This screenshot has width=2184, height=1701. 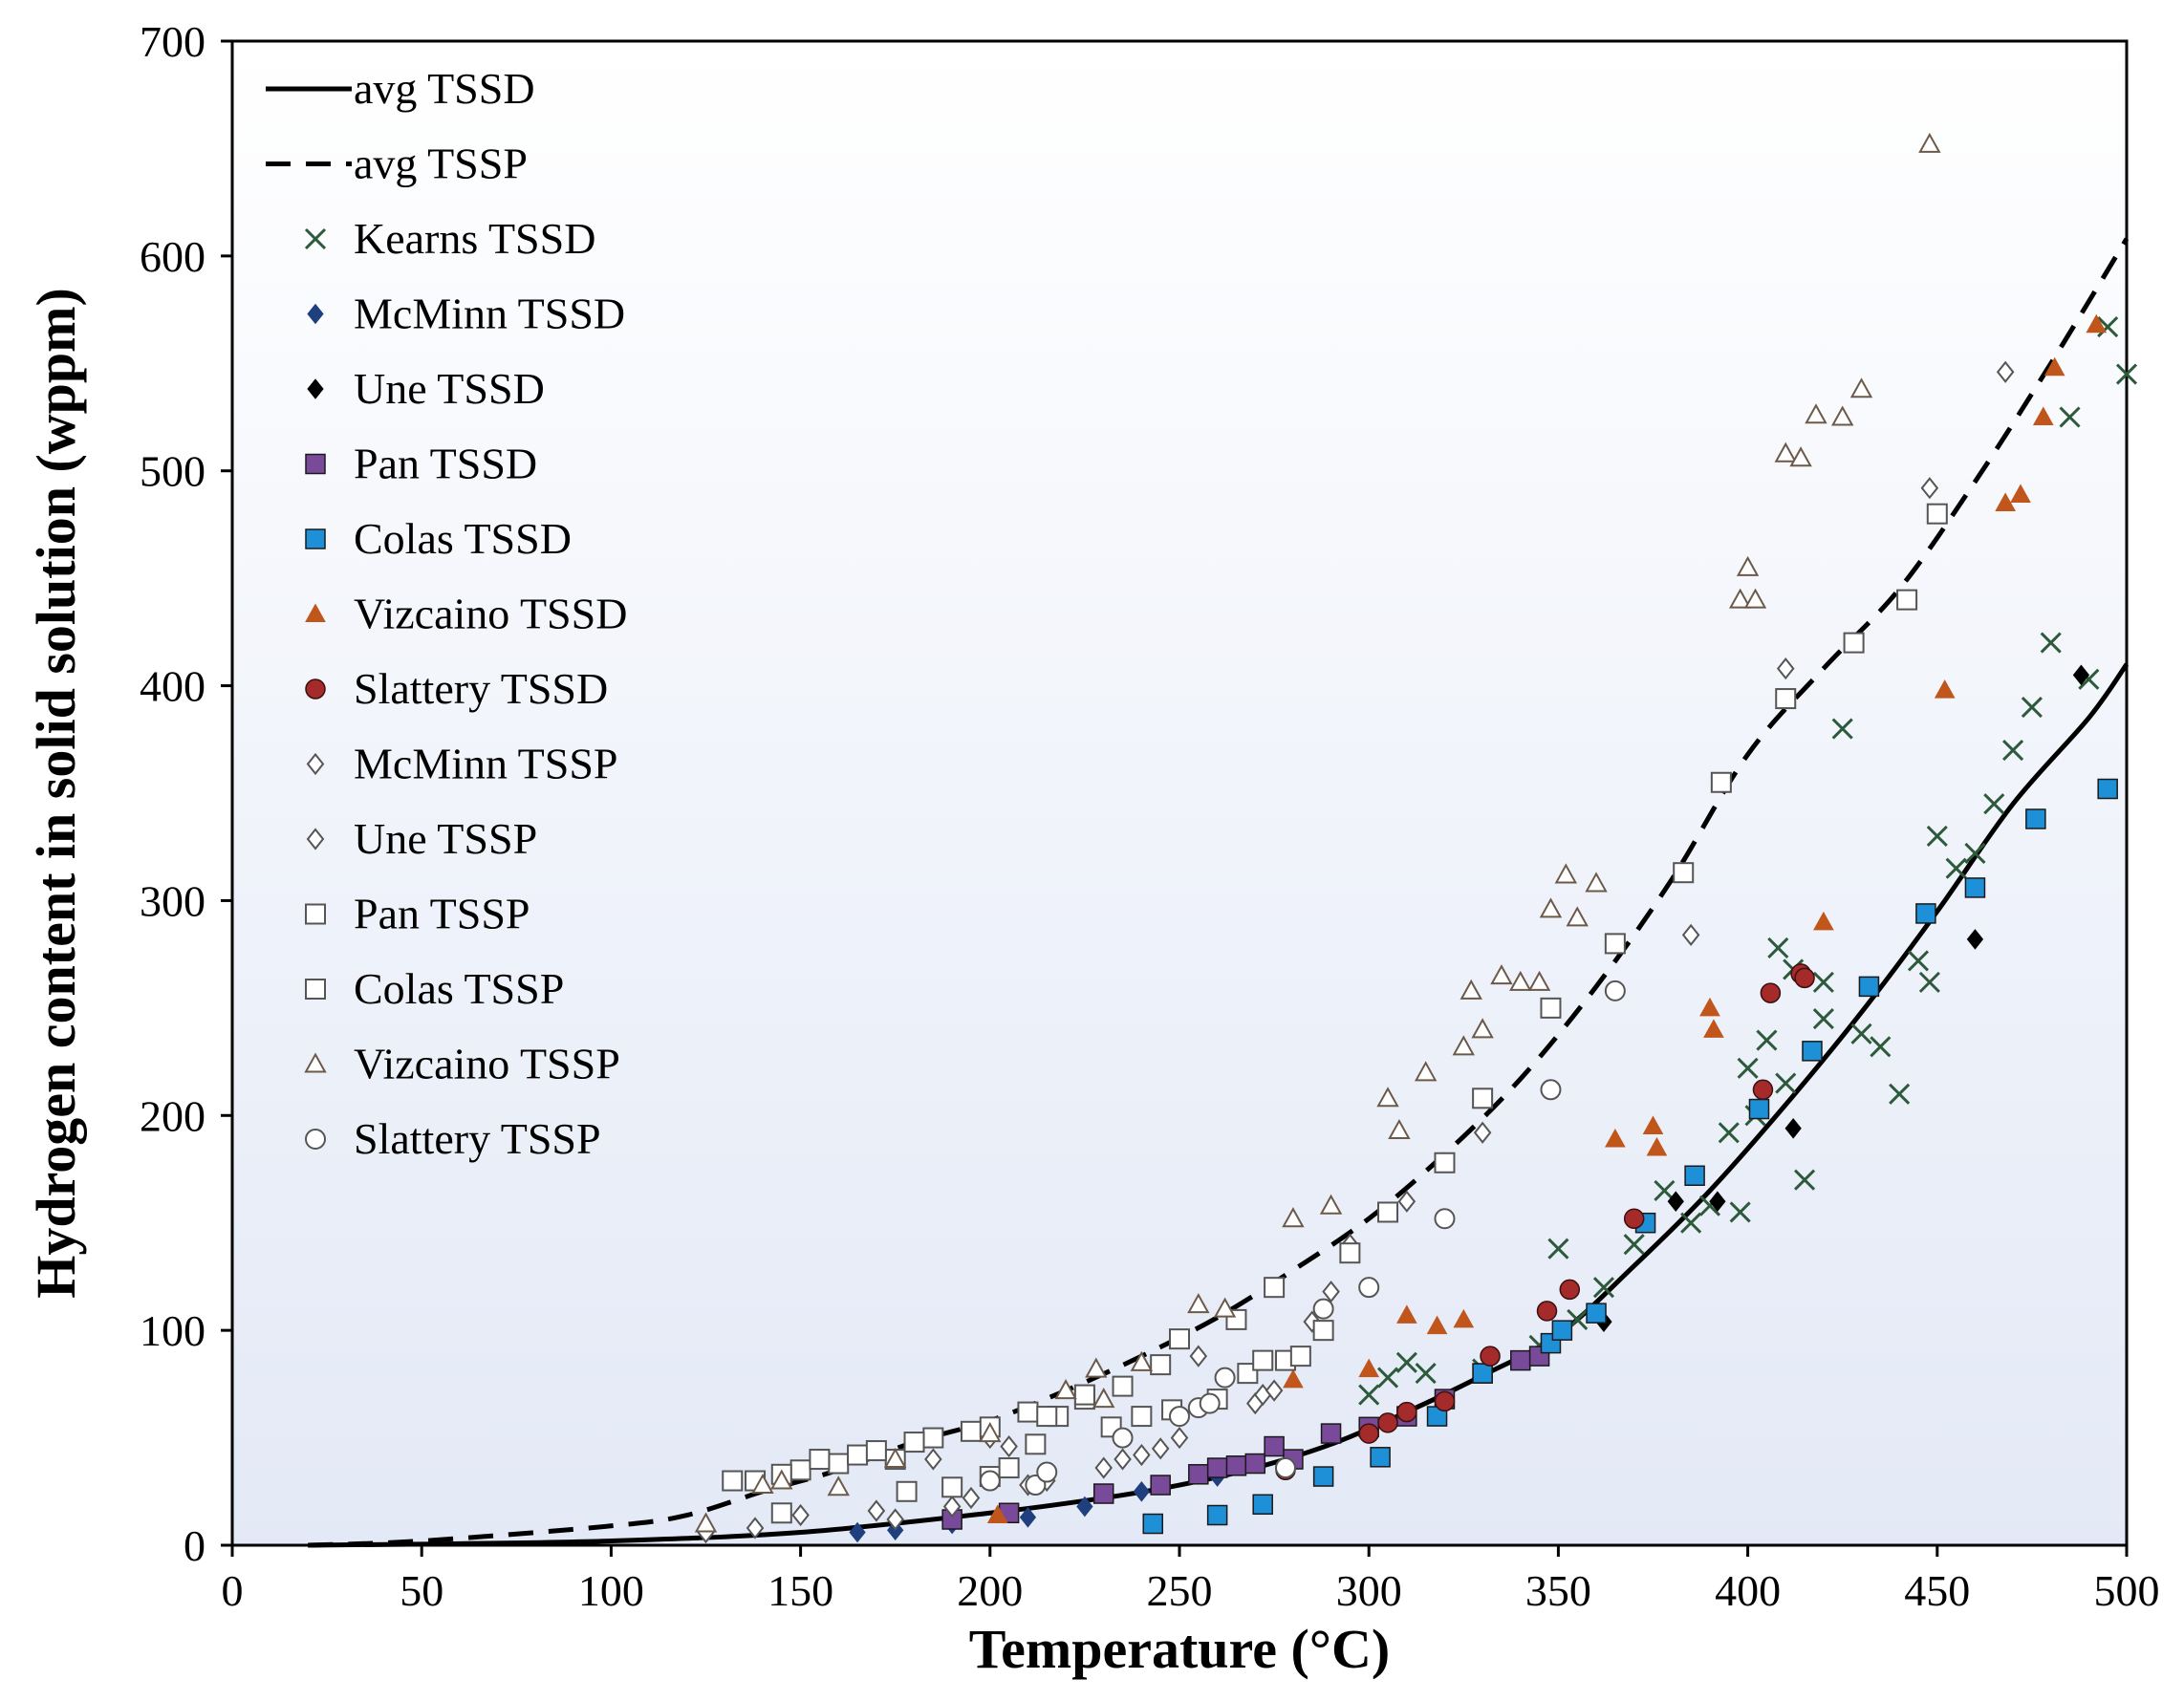 What do you see at coordinates (315, 914) in the screenshot?
I see `legend-marker-pan-tssp` at bounding box center [315, 914].